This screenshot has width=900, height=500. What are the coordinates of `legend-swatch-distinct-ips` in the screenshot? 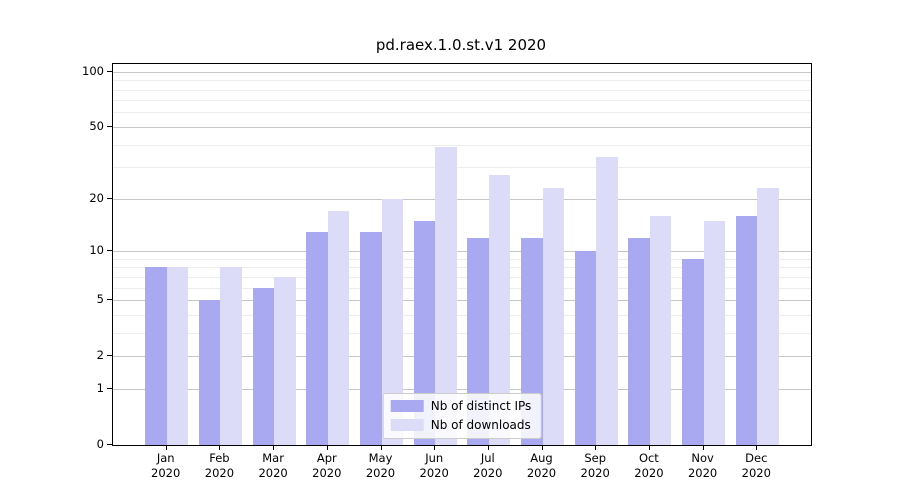 It's located at (407, 406).